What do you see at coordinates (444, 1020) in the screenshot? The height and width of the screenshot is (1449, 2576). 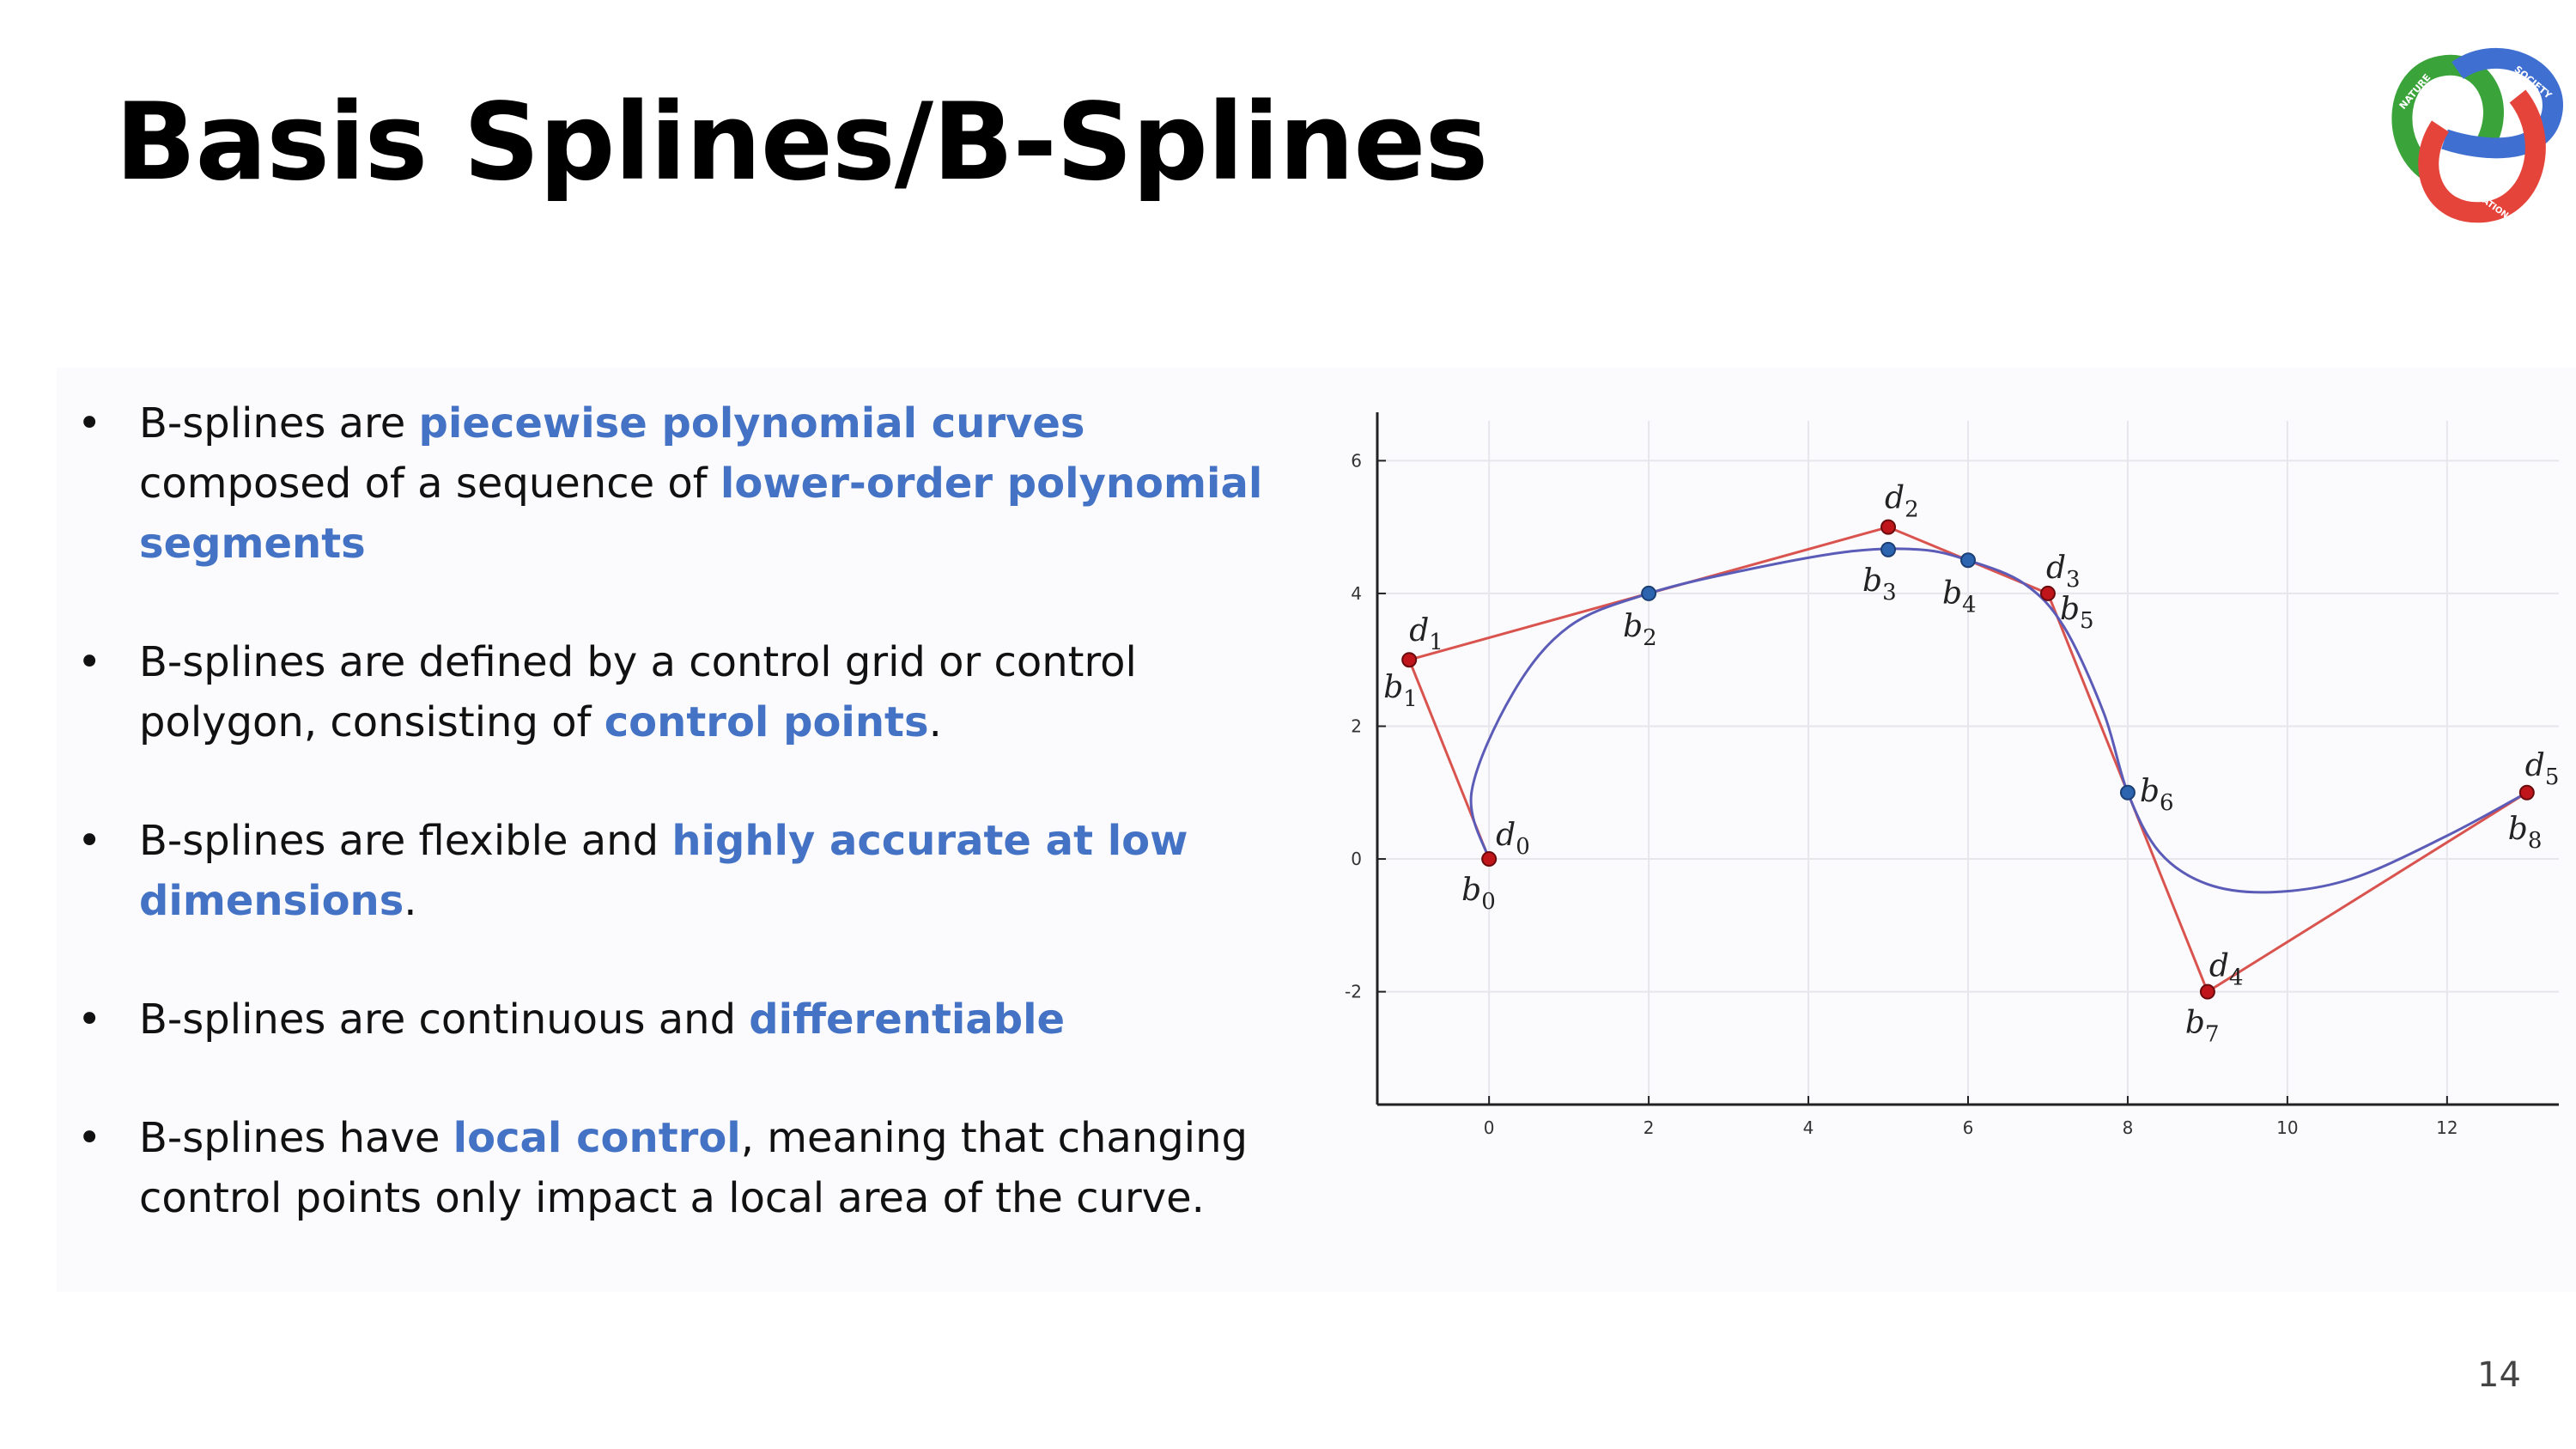 I see `bullet-text: B-splines are continuous and` at bounding box center [444, 1020].